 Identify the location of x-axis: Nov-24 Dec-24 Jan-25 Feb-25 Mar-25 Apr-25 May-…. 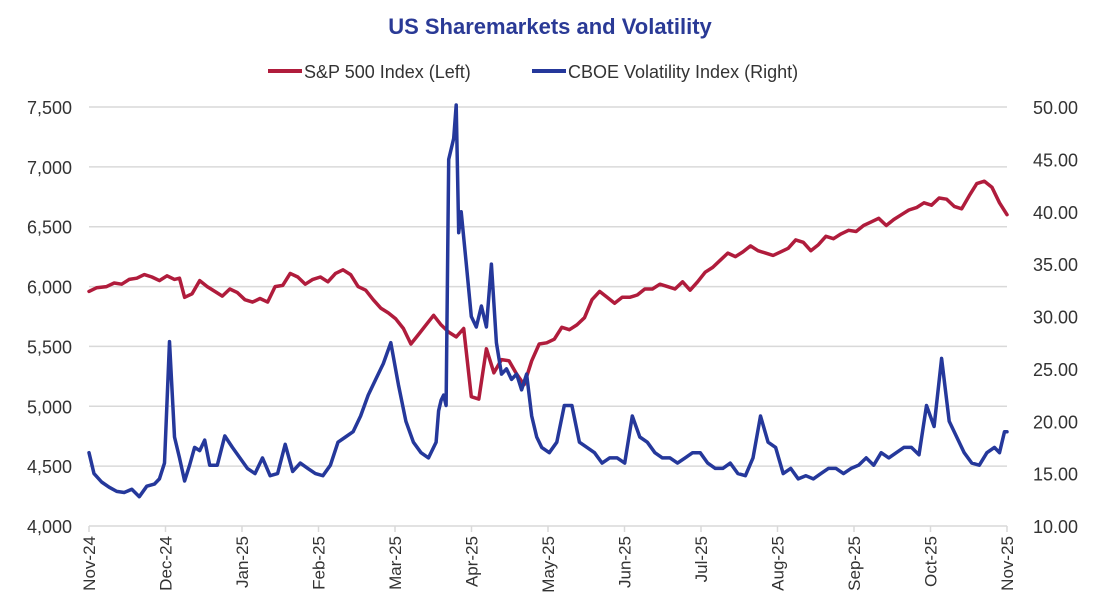
(548, 559).